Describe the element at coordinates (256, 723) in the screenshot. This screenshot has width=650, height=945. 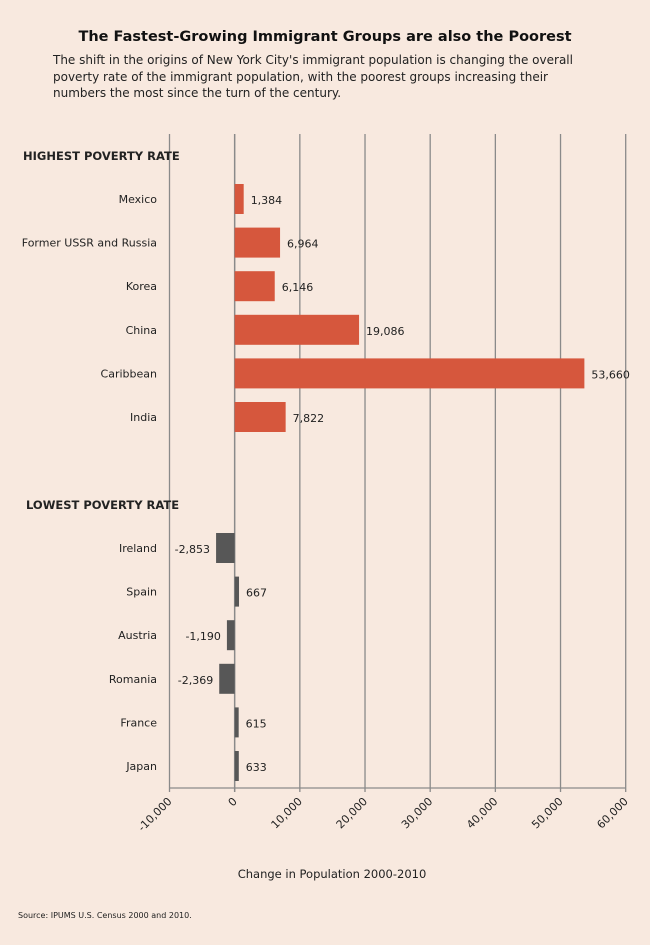
I see `data-label: 615` at that location.